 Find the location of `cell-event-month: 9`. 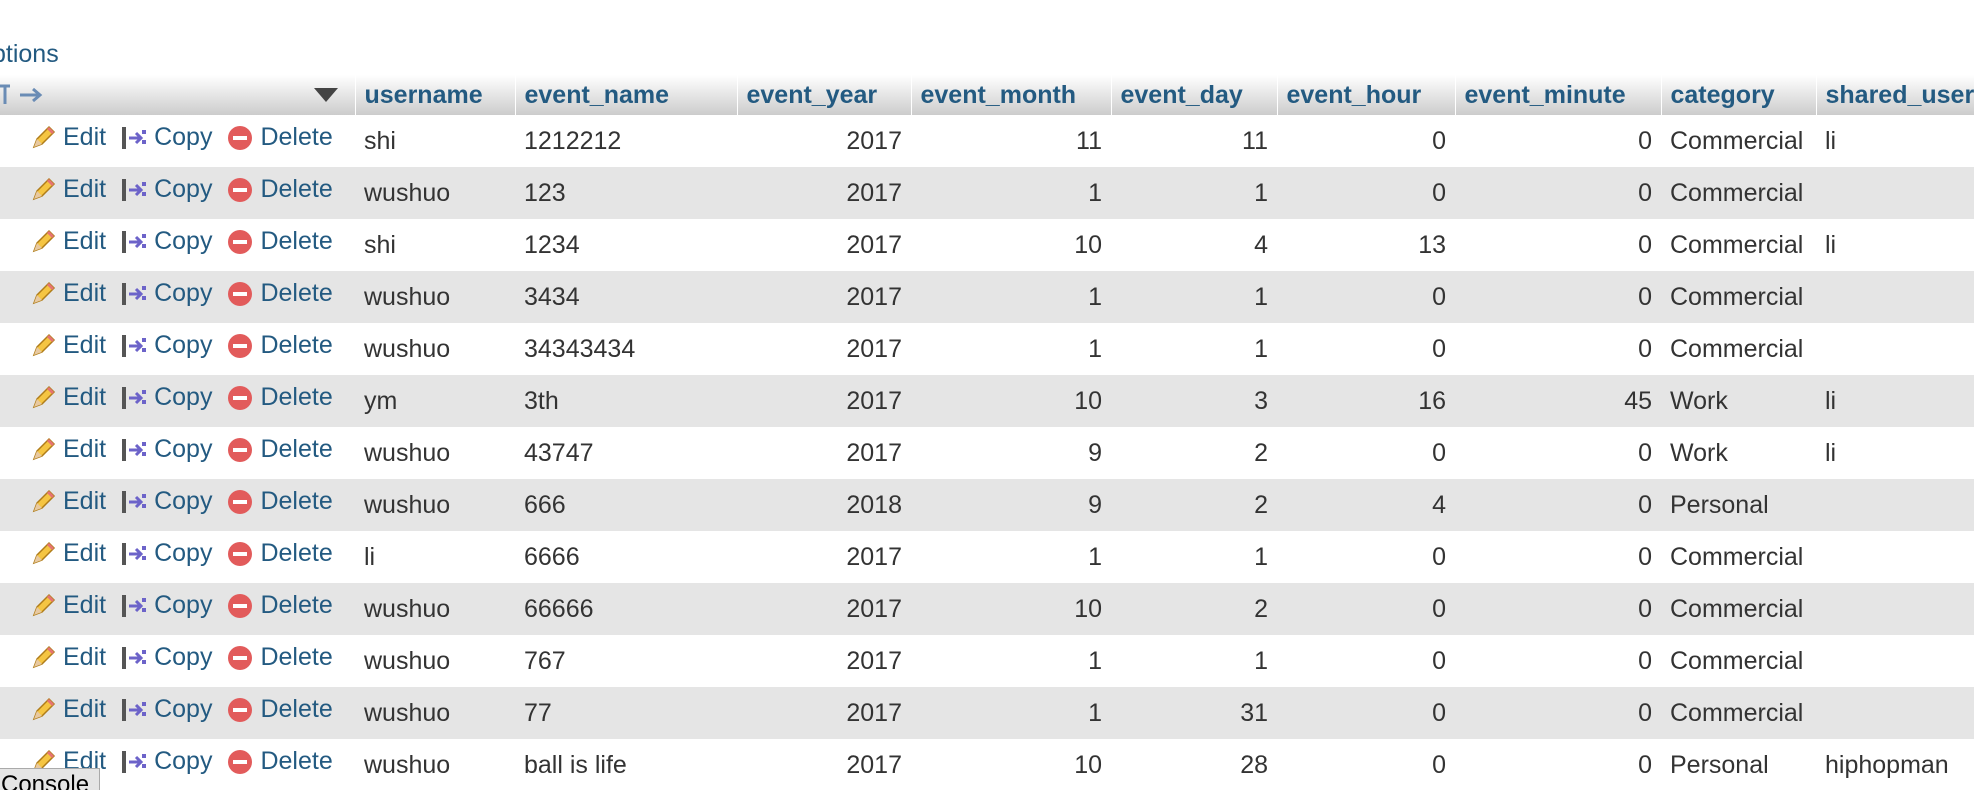

cell-event-month: 9 is located at coordinates (1011, 505).